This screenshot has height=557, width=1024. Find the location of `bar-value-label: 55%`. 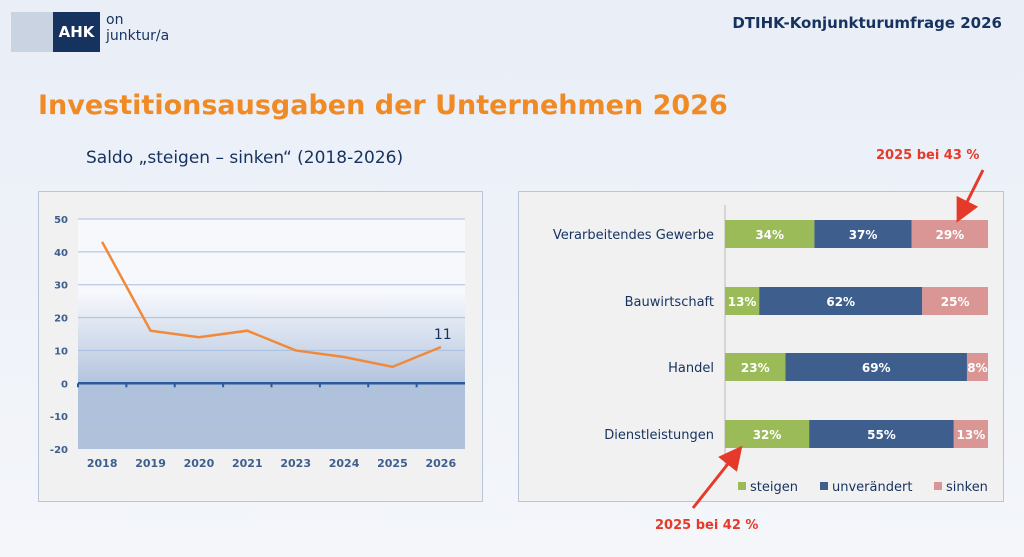

bar-value-label: 55% is located at coordinates (881, 435).